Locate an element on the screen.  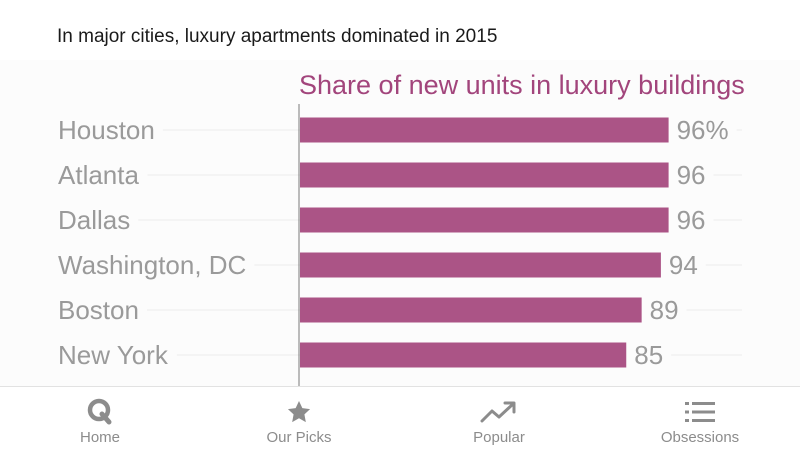
value-label: 89 is located at coordinates (664, 310).